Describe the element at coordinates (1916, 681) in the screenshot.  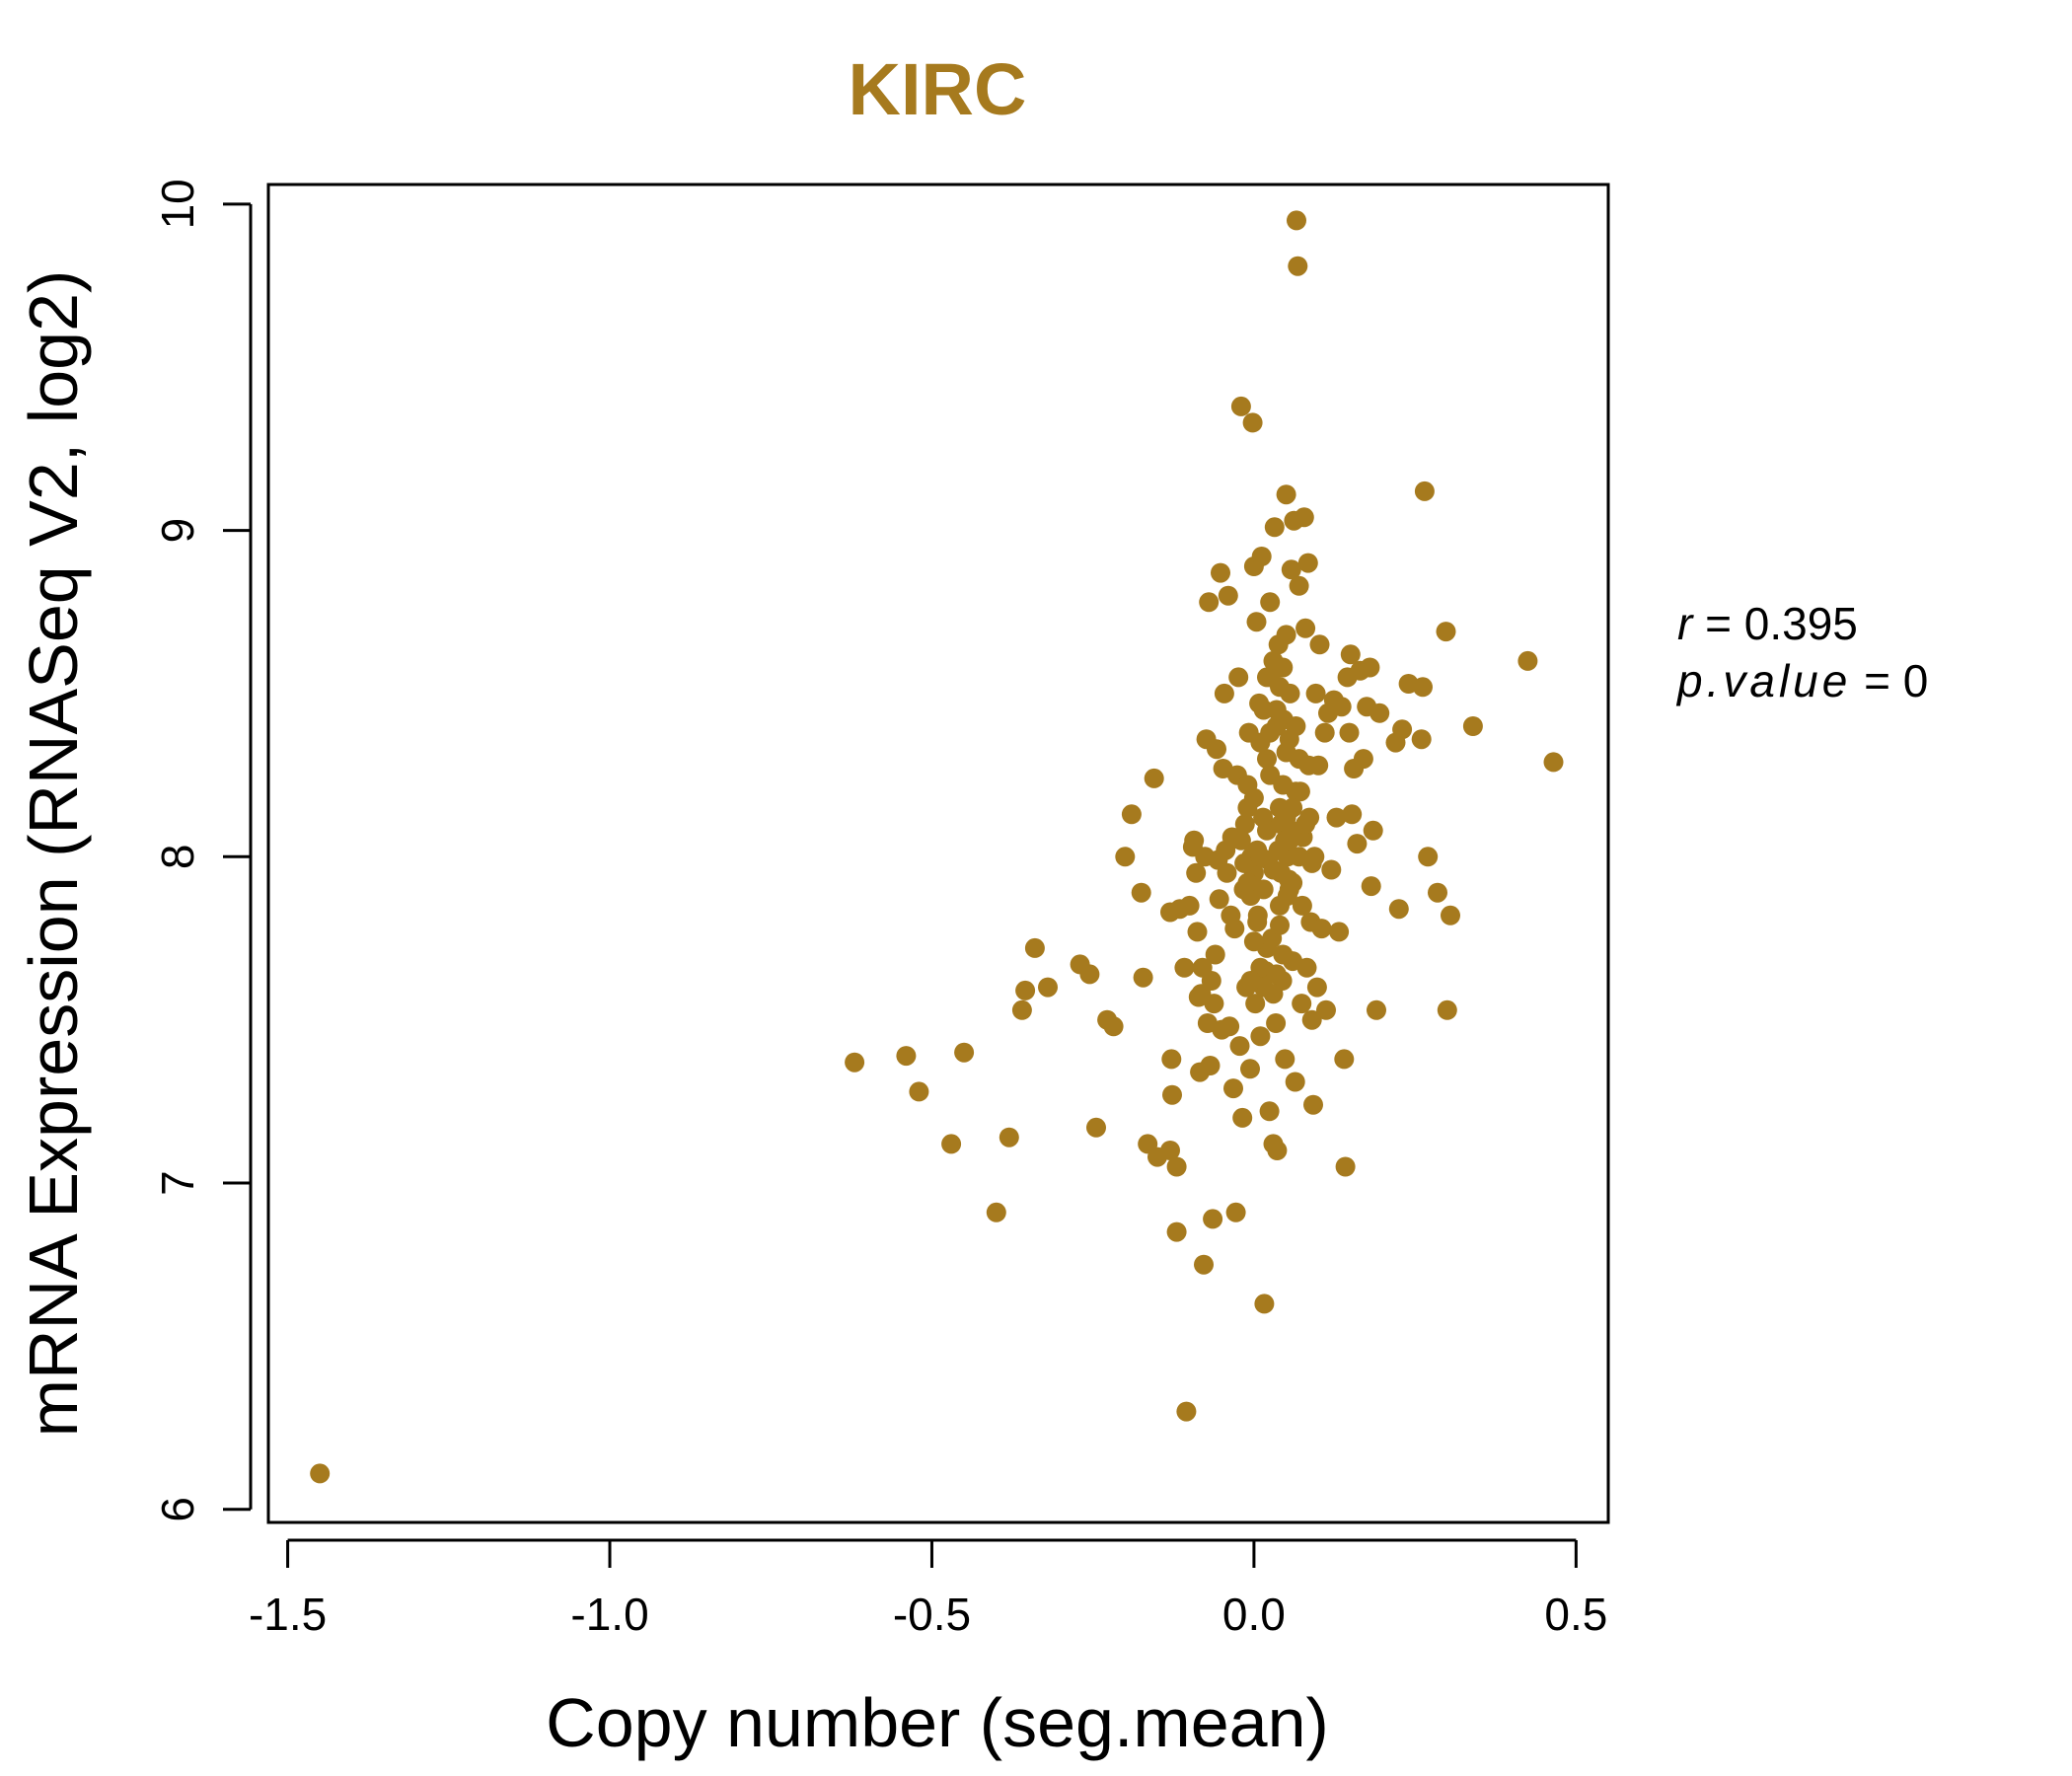
I see `p-value: 0` at that location.